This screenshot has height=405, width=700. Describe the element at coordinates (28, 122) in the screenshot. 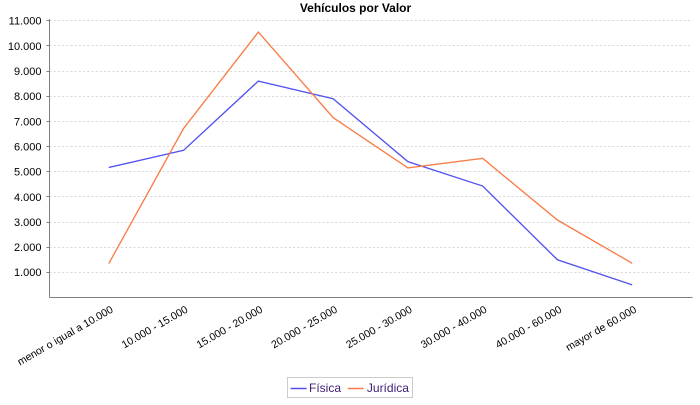

I see `svg-text: 7.000` at that location.